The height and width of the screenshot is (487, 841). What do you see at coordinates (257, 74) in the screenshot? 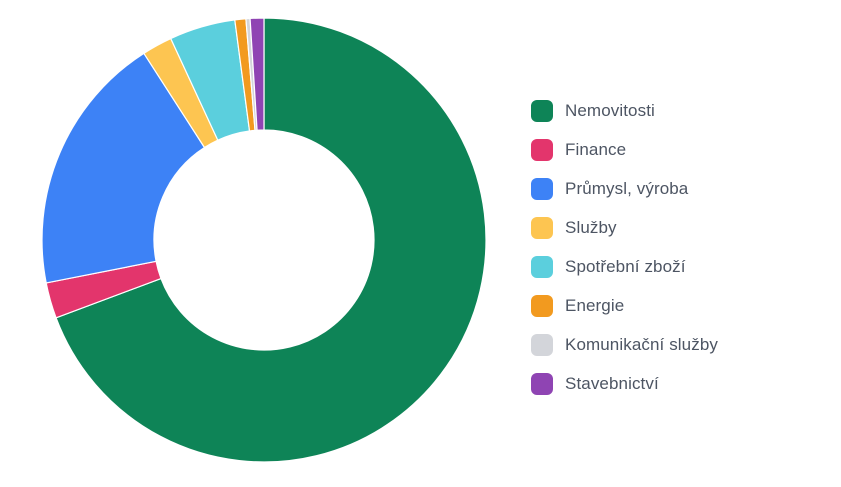
I see `slice-stavebnictvi` at bounding box center [257, 74].